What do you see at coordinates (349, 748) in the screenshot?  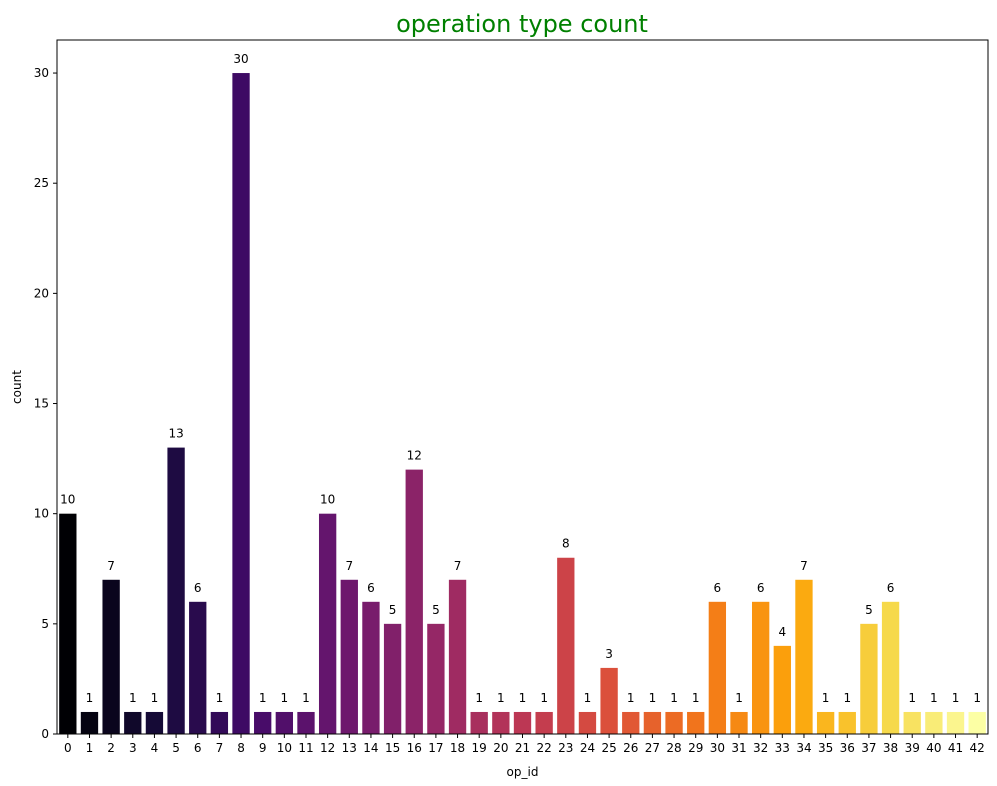 I see `x-tick-label: 13` at bounding box center [349, 748].